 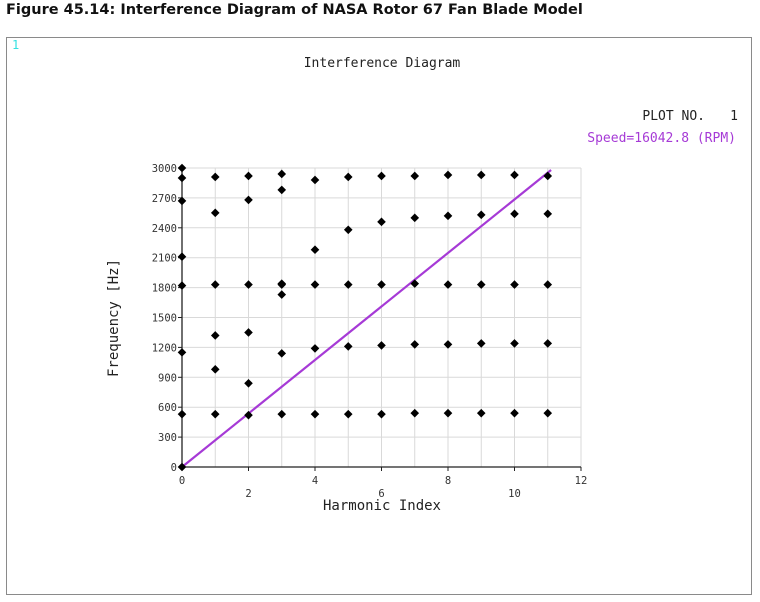 I want to click on y-tick-label: 2100, so click(x=164, y=259).